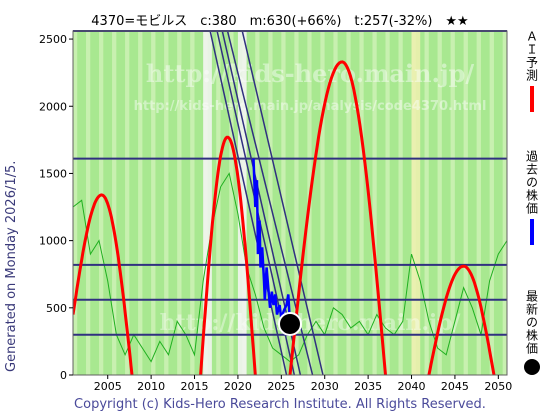 Image resolution: width=560 pixels, height=420 pixels. I want to click on x-tick-label: 2045, so click(455, 386).